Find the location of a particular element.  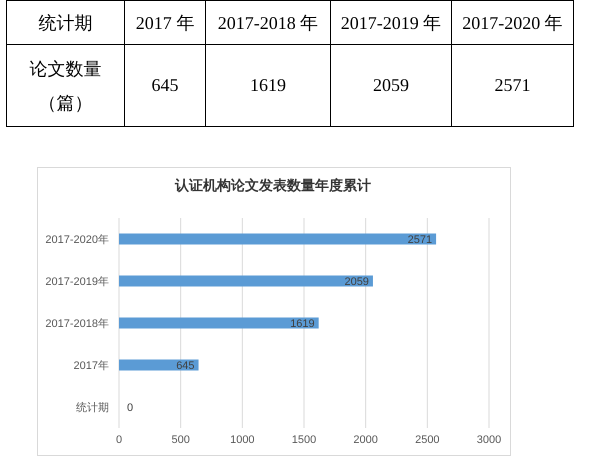

chart-title: 认证机构论文发表数量年度累计 is located at coordinates (272, 185).